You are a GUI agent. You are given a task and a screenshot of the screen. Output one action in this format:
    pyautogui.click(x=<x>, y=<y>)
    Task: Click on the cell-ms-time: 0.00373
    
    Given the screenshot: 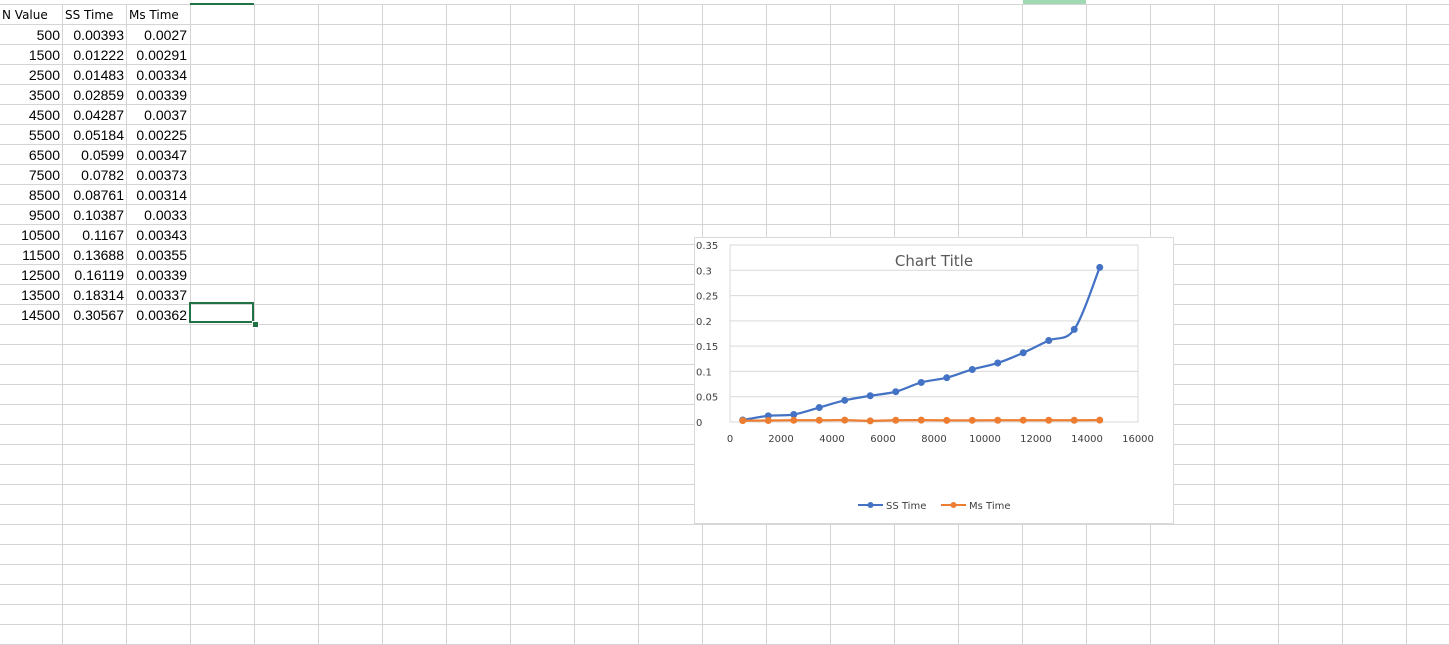 What is the action you would take?
    pyautogui.click(x=161, y=175)
    